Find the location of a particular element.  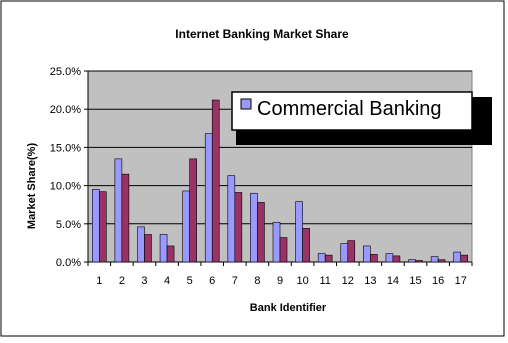

x-axis-label: Bank Identifier is located at coordinates (288, 308).